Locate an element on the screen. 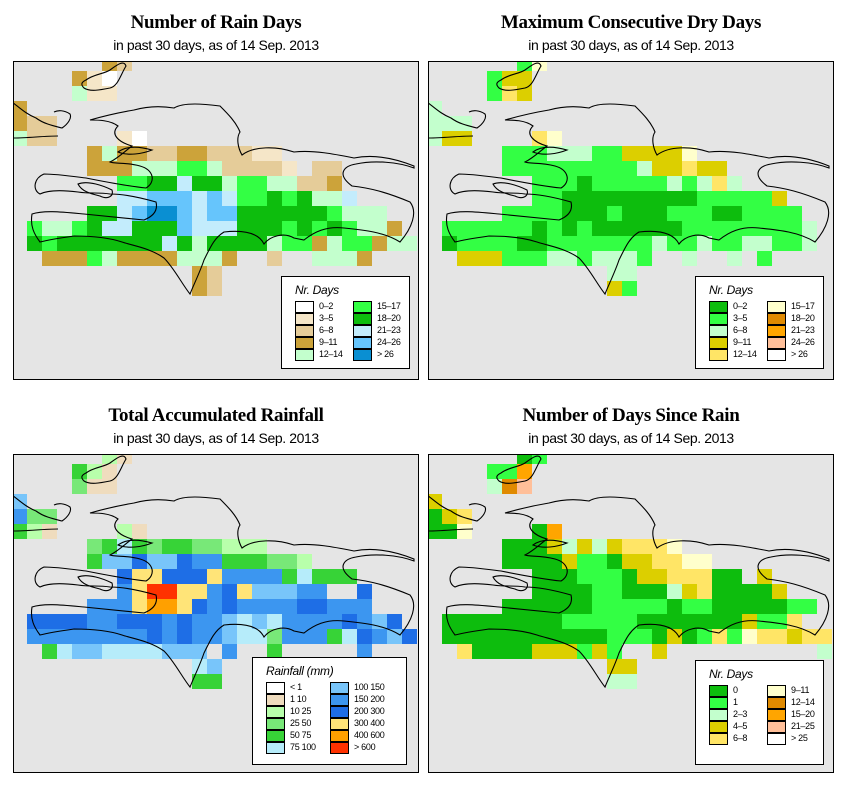  legend-label: 9–11 is located at coordinates (800, 690).